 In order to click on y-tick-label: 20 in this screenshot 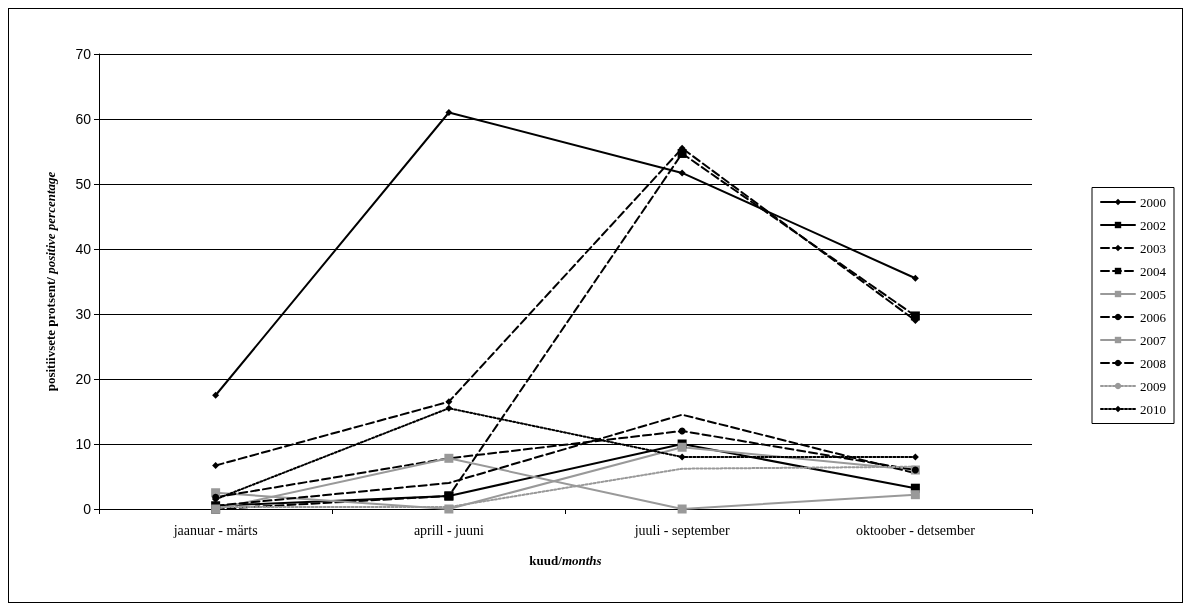, I will do `click(83, 379)`.